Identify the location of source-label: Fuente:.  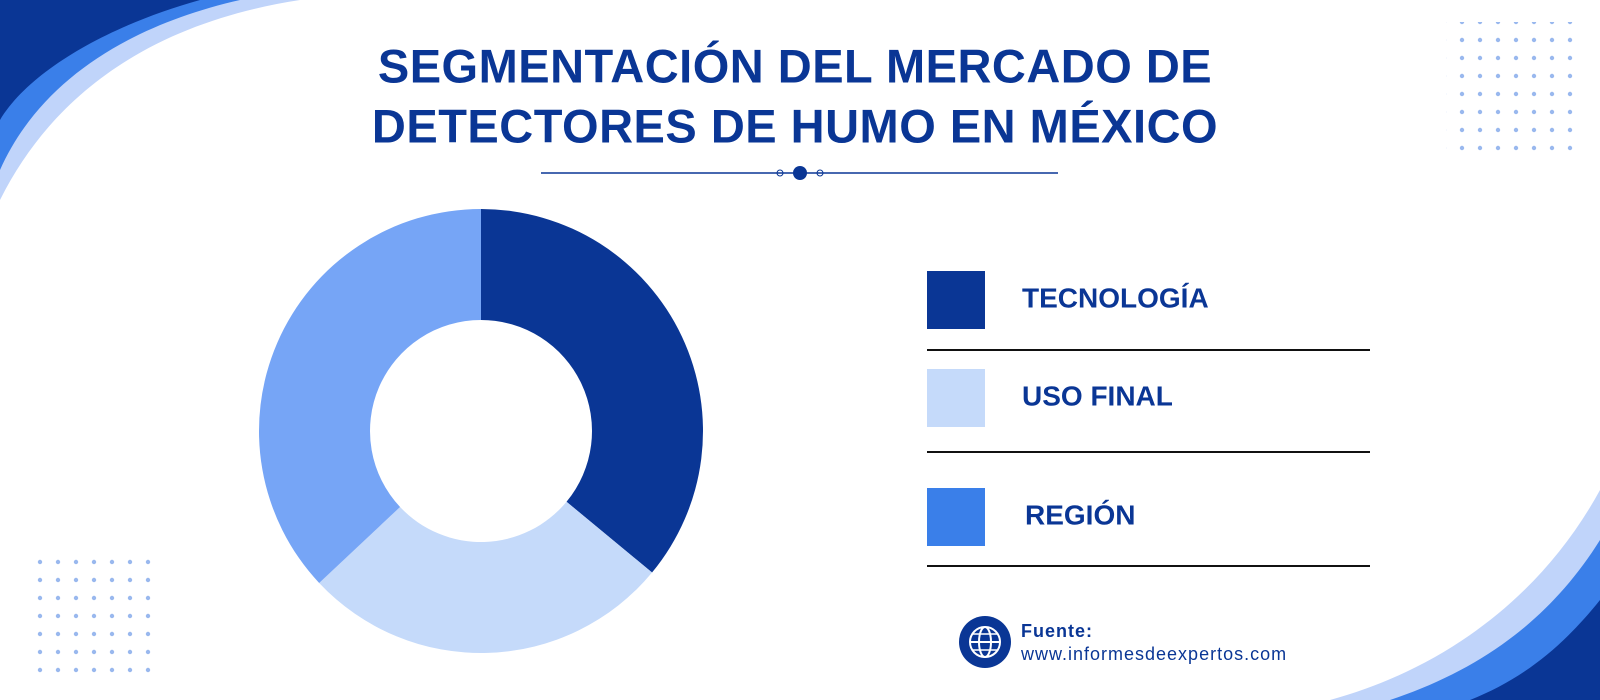
(1057, 631).